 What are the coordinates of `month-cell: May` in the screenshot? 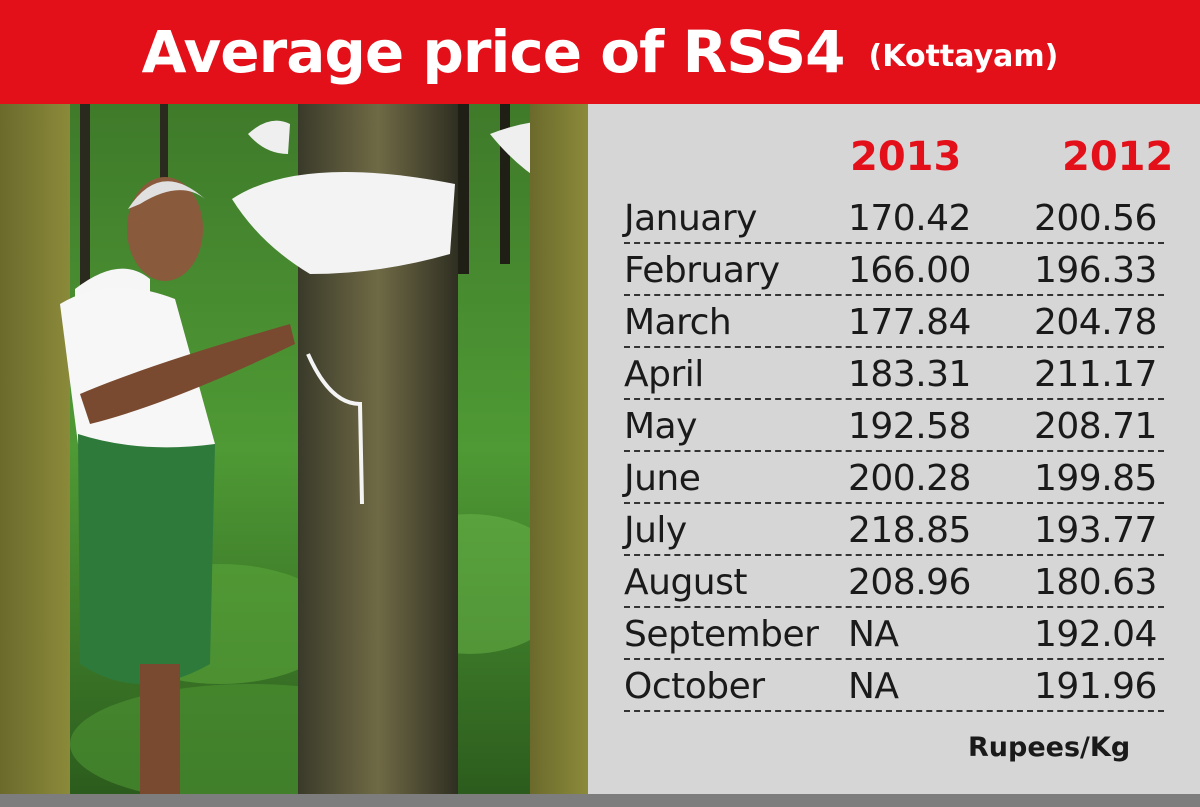 It's located at (660, 426).